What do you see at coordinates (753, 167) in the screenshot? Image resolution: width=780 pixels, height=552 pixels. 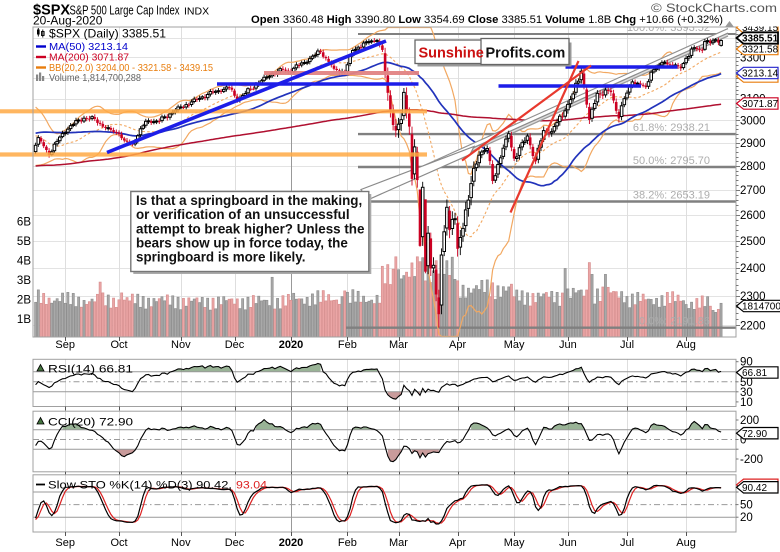 I see `svg-text: 2800` at bounding box center [753, 167].